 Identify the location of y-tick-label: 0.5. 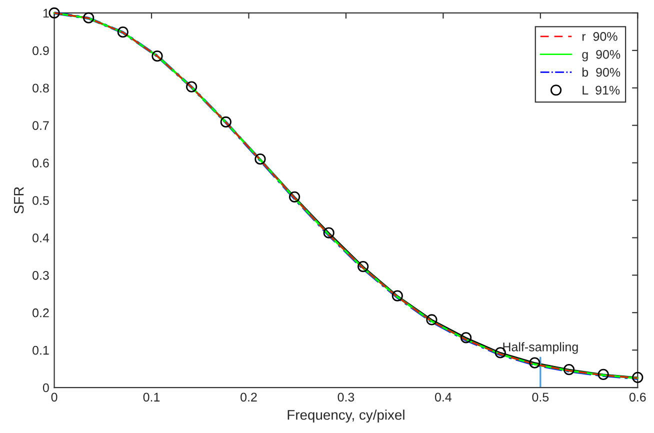
(40, 200).